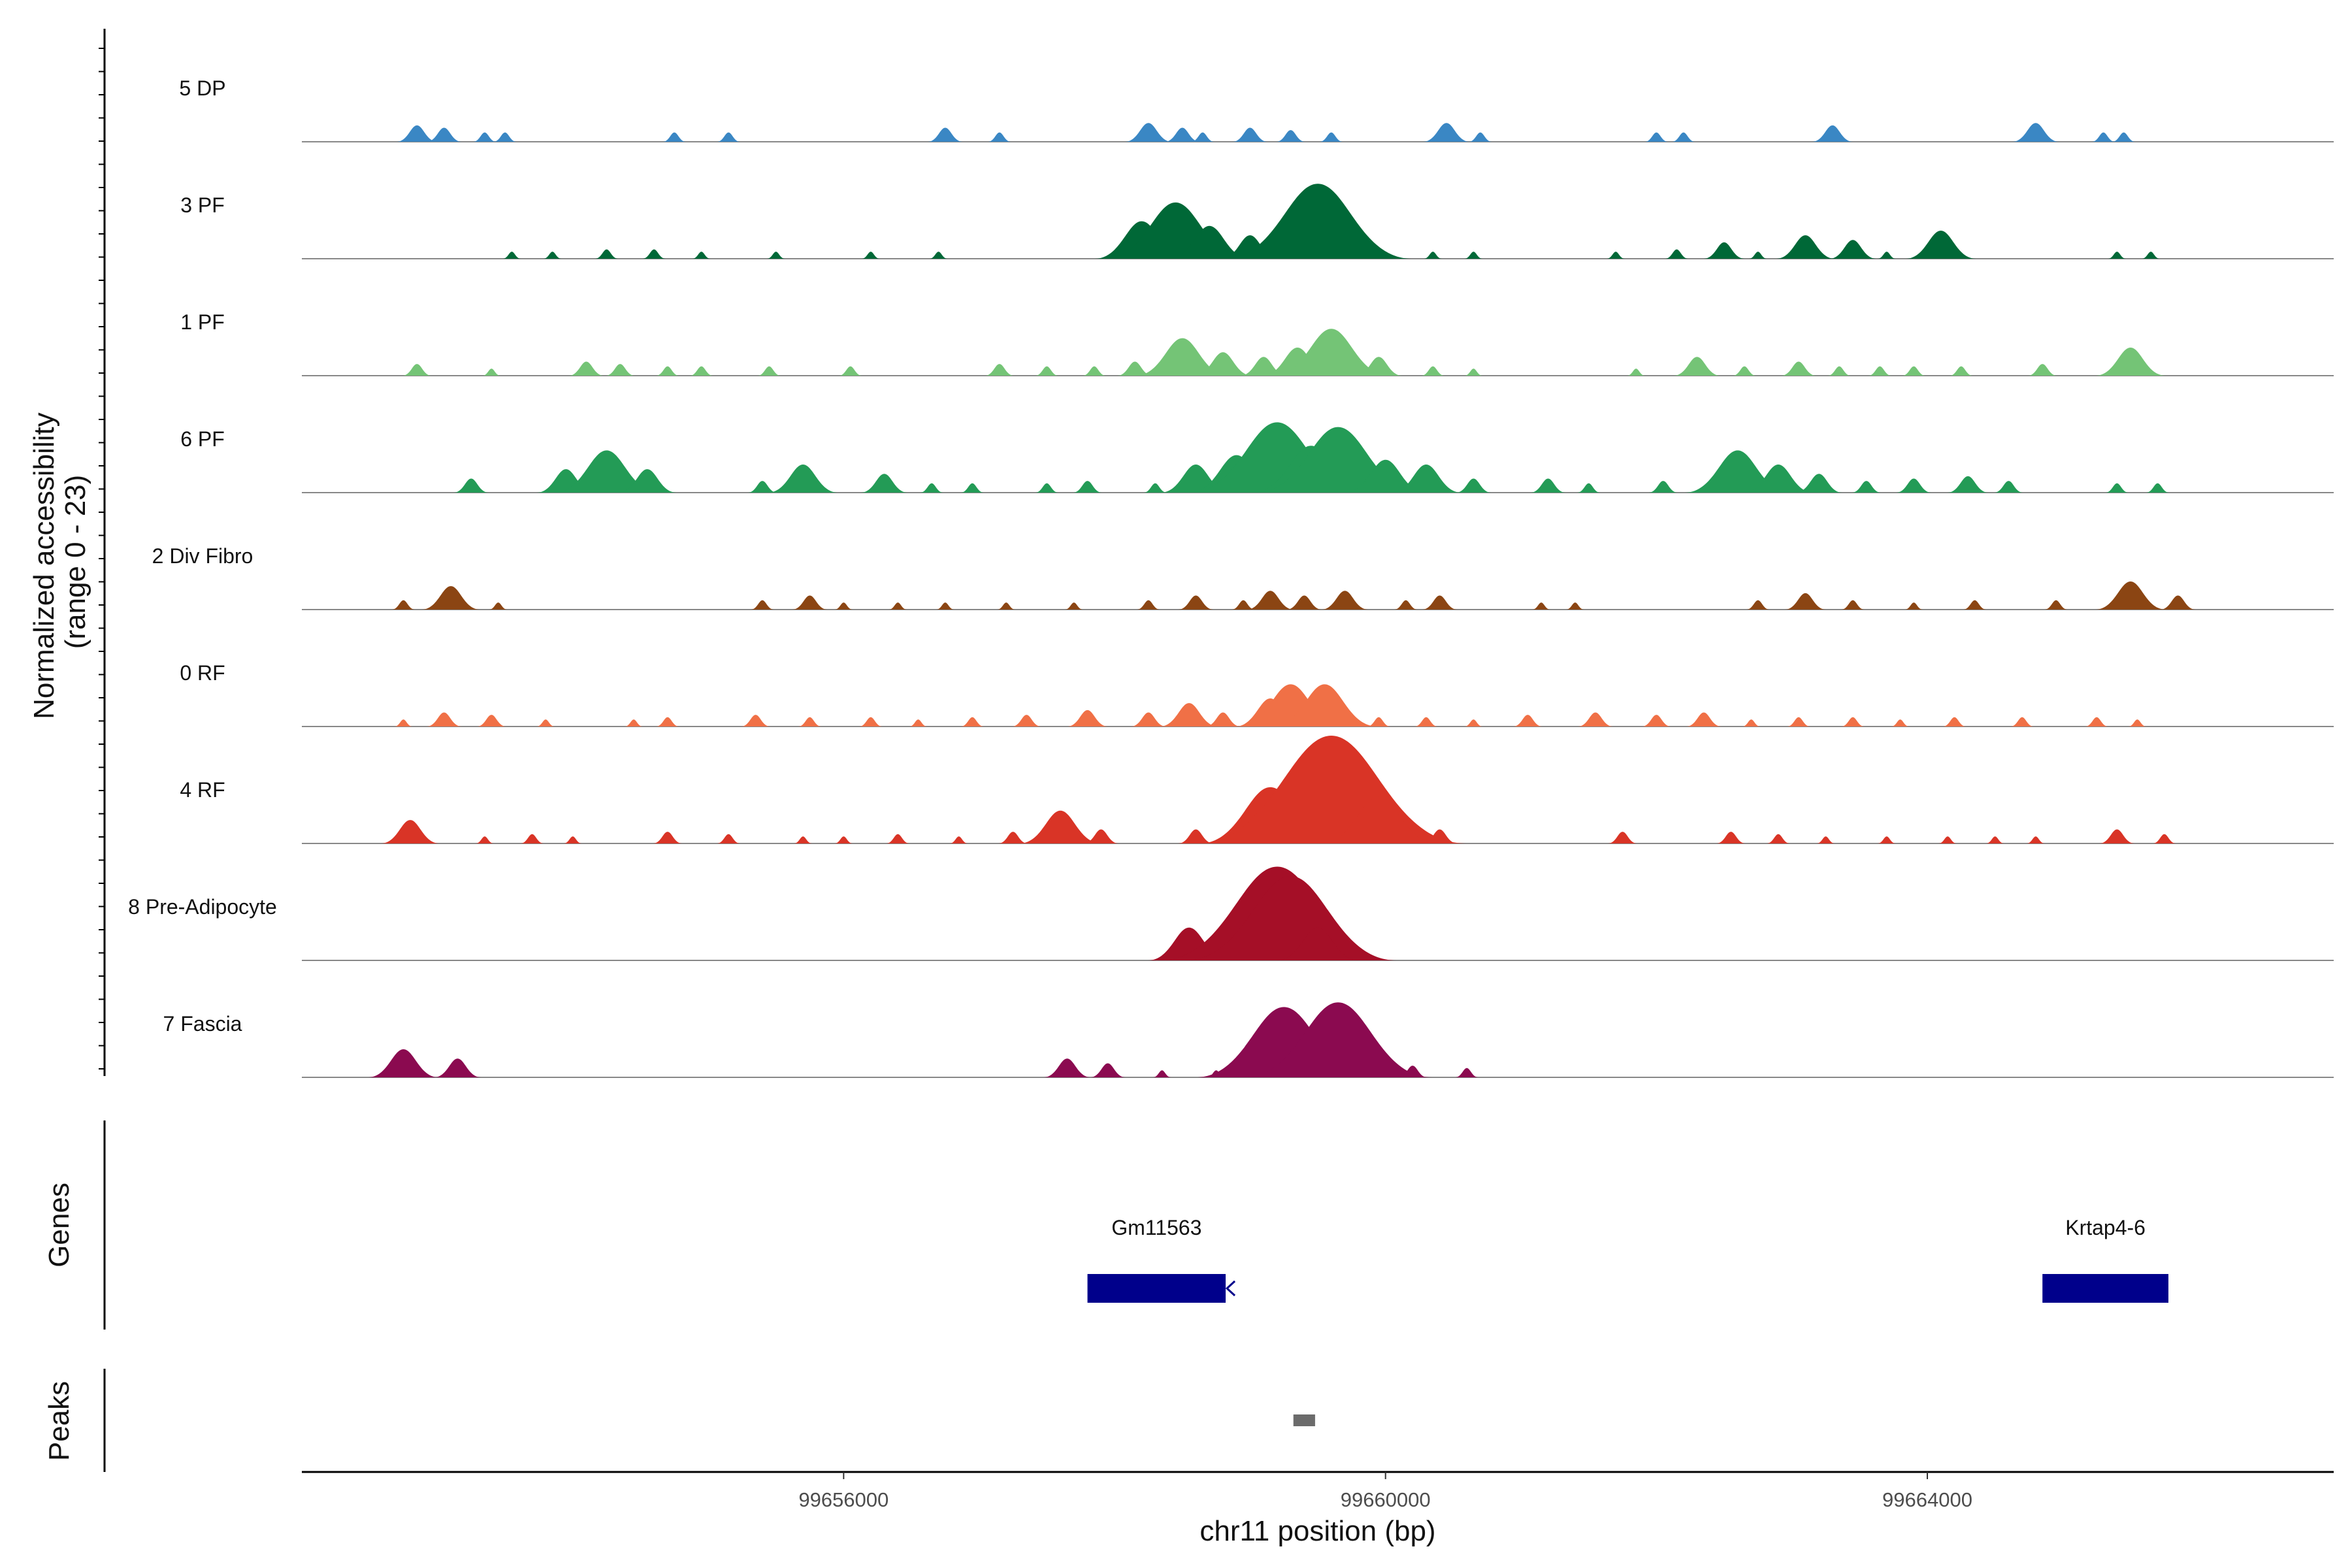  What do you see at coordinates (2105, 1259) in the screenshot?
I see `gene-krtap4-6: Krtap4-6` at bounding box center [2105, 1259].